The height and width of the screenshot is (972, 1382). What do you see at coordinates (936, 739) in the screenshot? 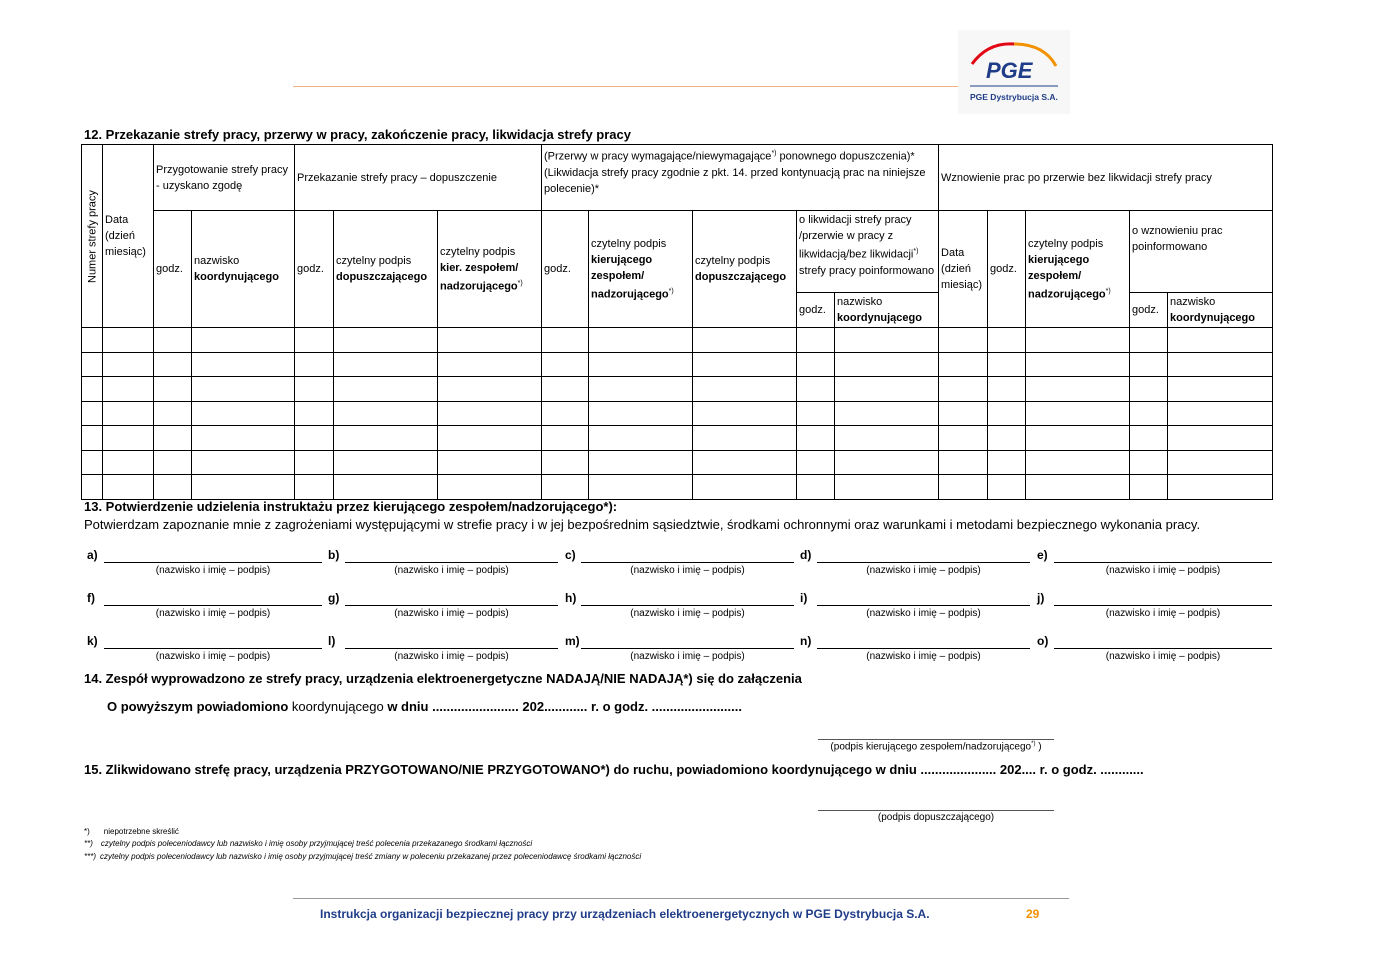
I see `signature-line-kierujacego` at bounding box center [936, 739].